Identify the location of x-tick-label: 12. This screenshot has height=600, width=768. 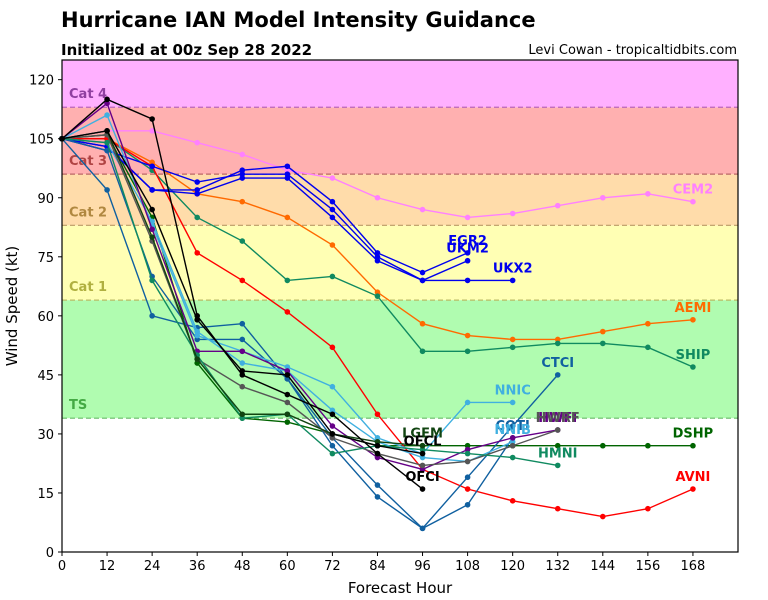
(107, 566).